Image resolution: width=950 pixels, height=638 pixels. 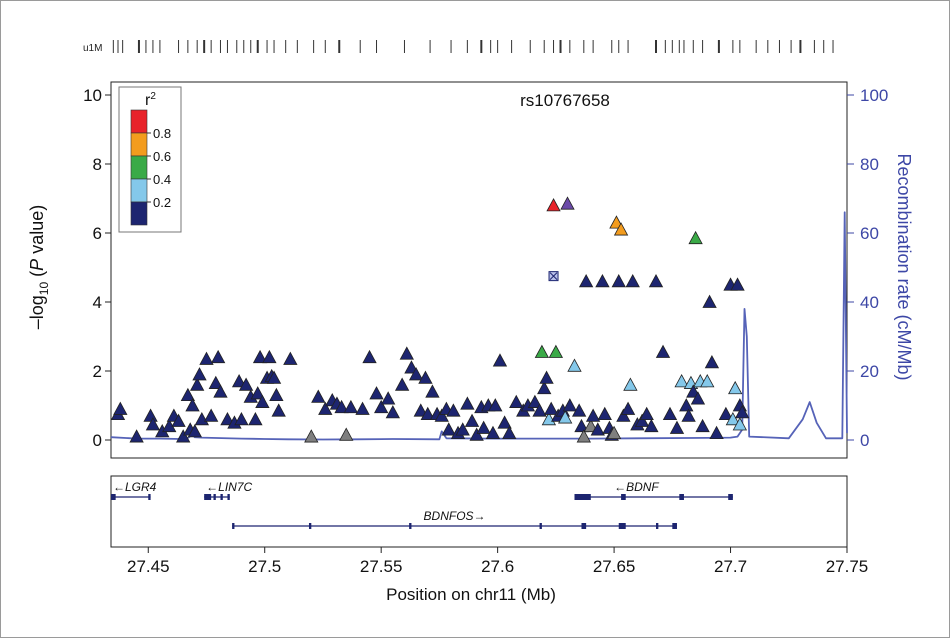 What do you see at coordinates (44, 289) in the screenshot?
I see `y-axis-title-subscript: 10` at bounding box center [44, 289].